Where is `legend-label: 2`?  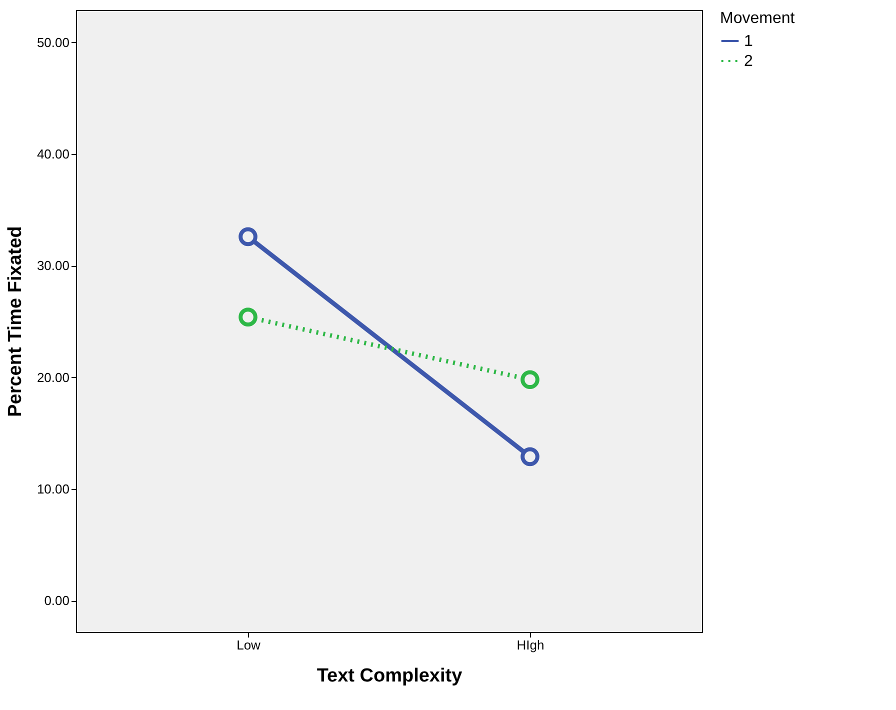
legend-label: 2 is located at coordinates (748, 61).